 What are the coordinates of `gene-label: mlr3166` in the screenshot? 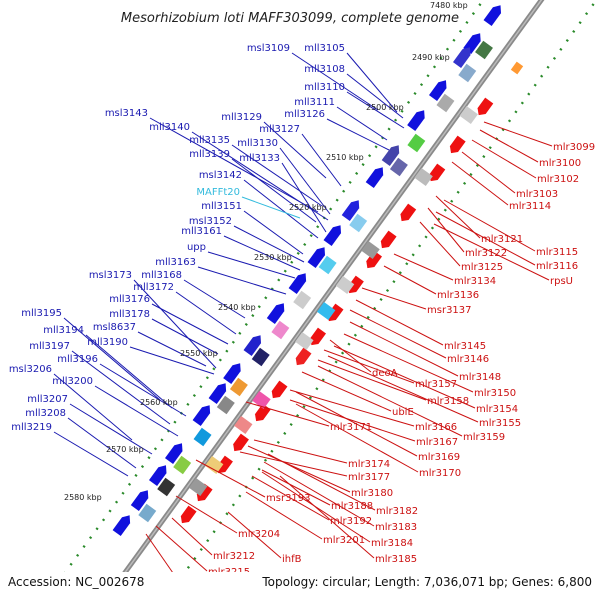 It's located at (436, 427).